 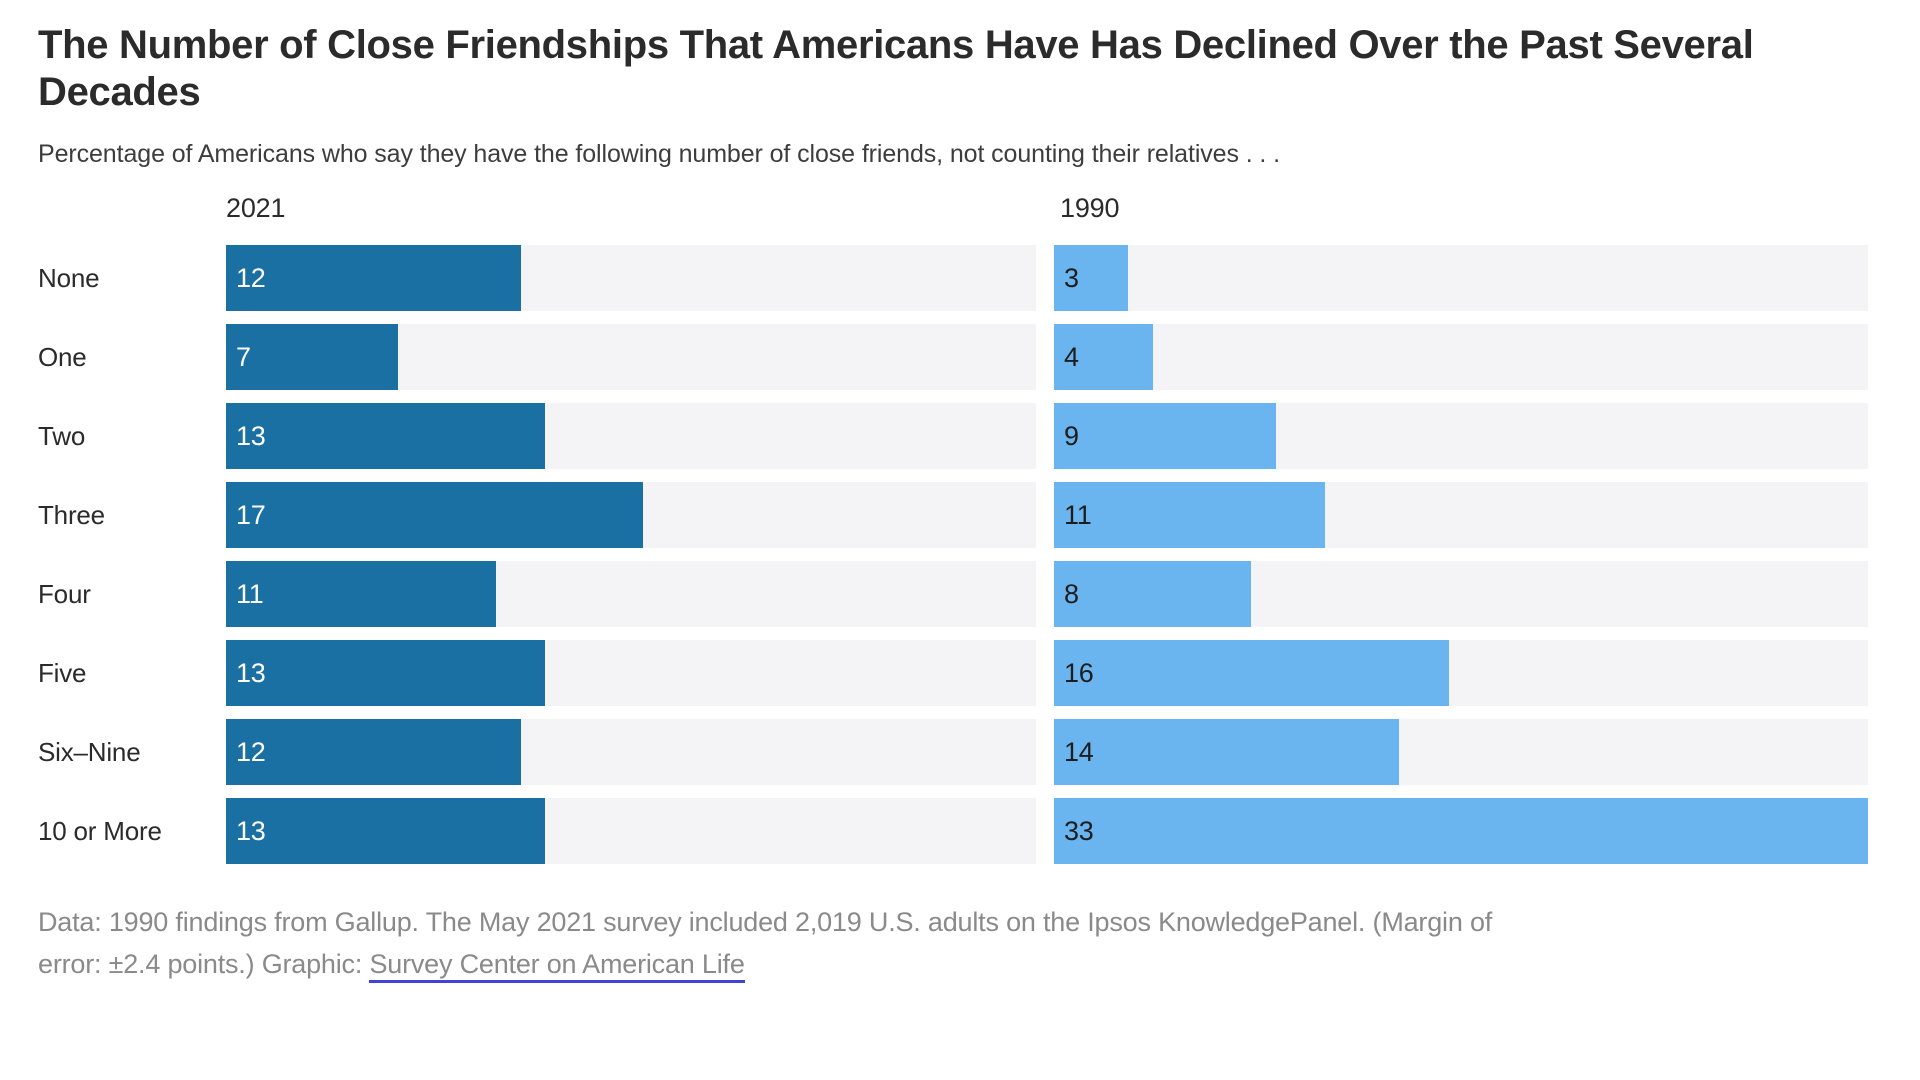 I want to click on bar-value-label: 3, so click(x=1071, y=277).